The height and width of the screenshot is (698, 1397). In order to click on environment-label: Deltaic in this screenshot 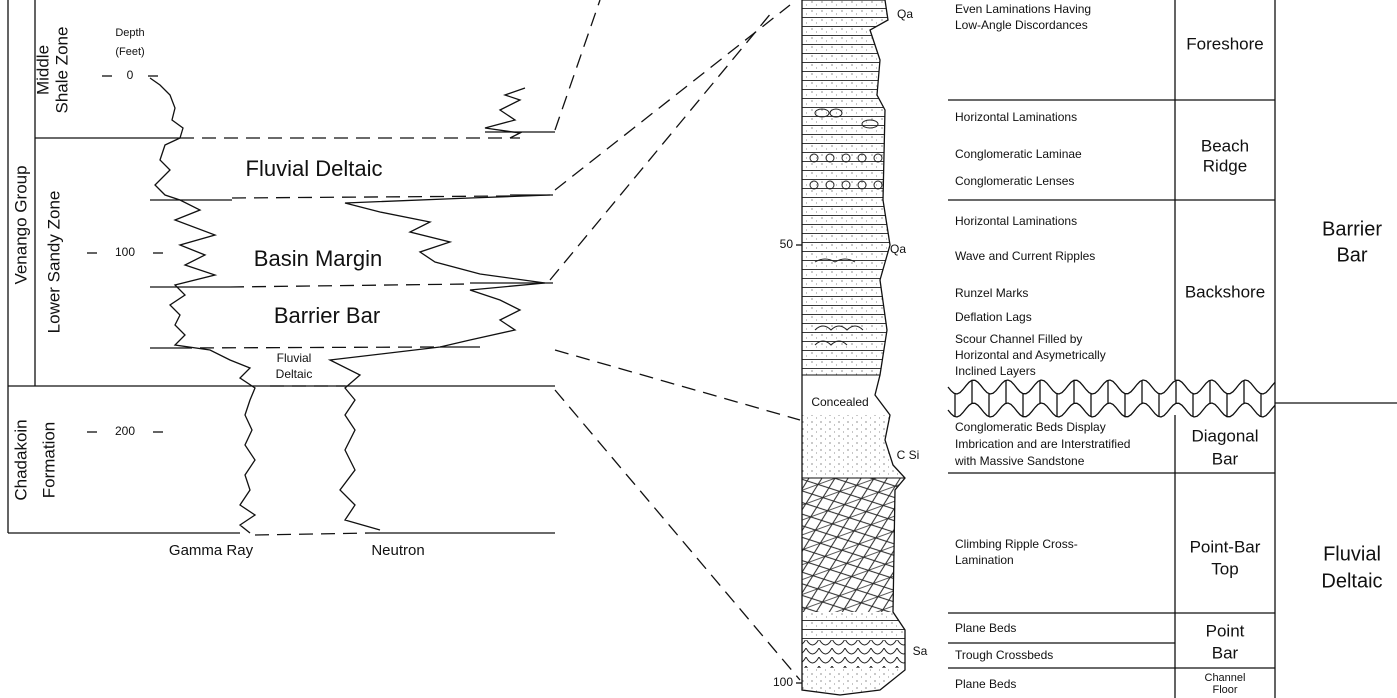, I will do `click(1351, 581)`.